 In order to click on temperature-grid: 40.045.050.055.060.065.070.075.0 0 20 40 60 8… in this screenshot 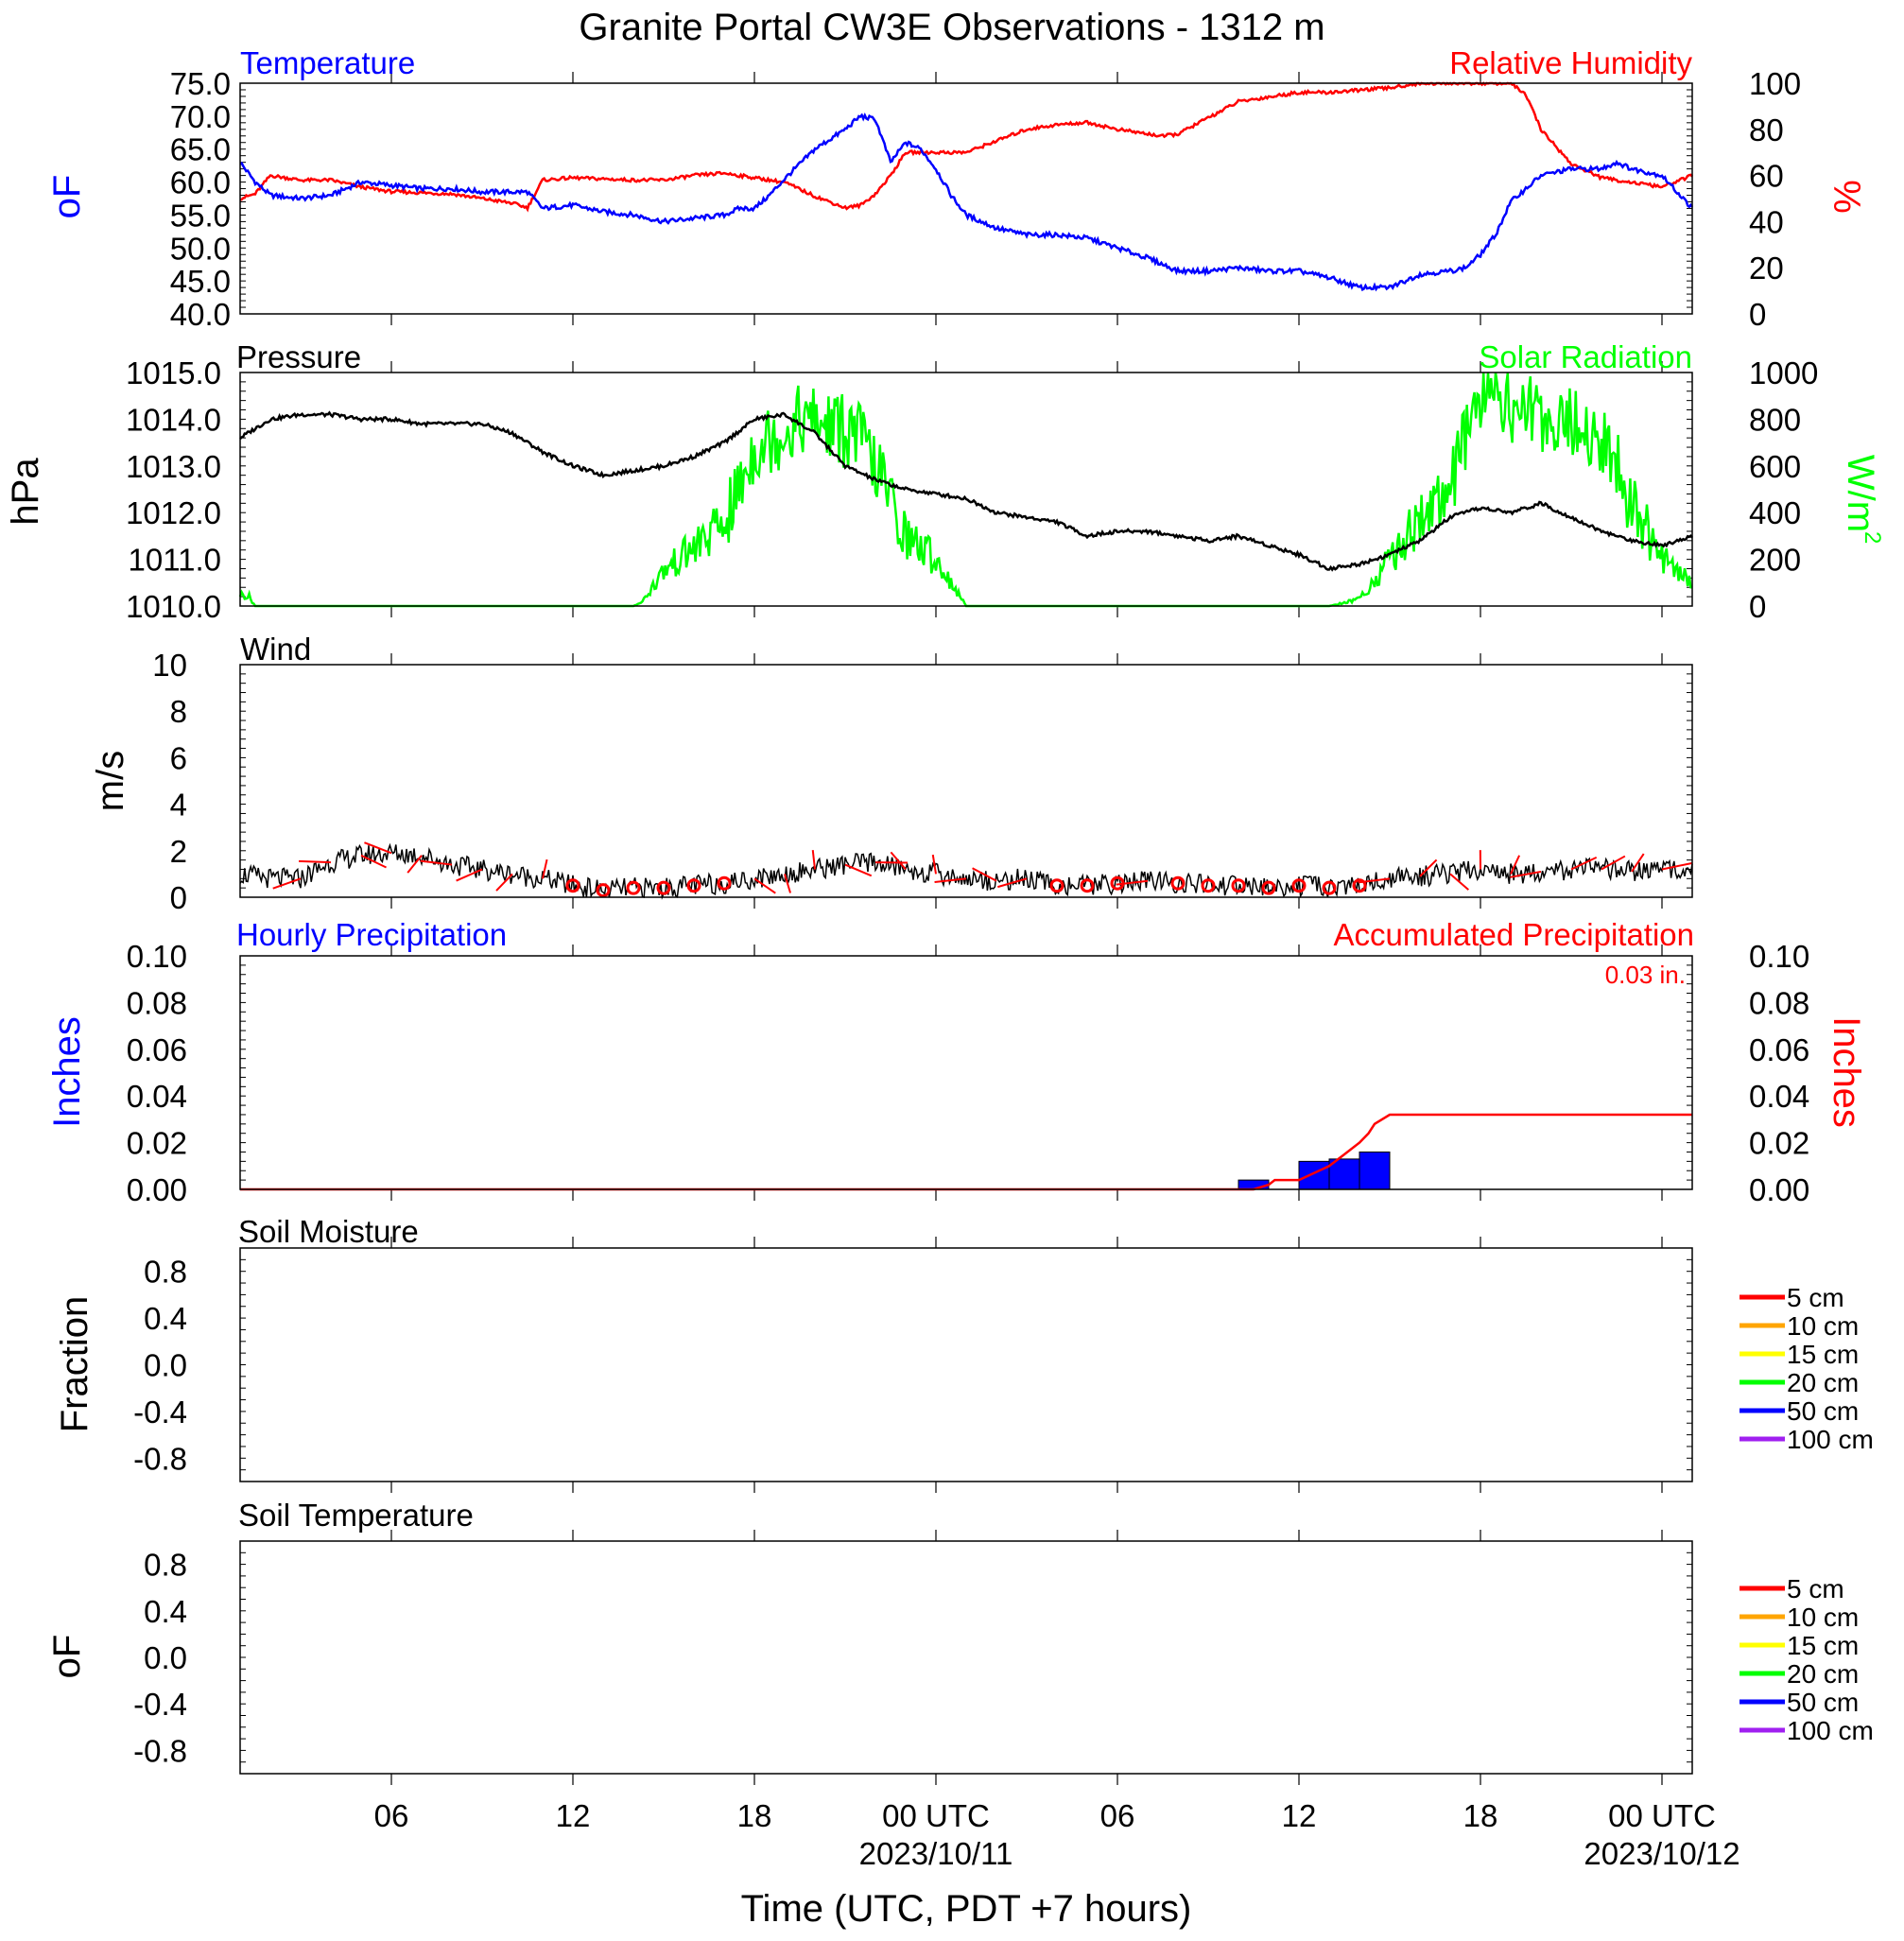, I will do `click(985, 199)`.